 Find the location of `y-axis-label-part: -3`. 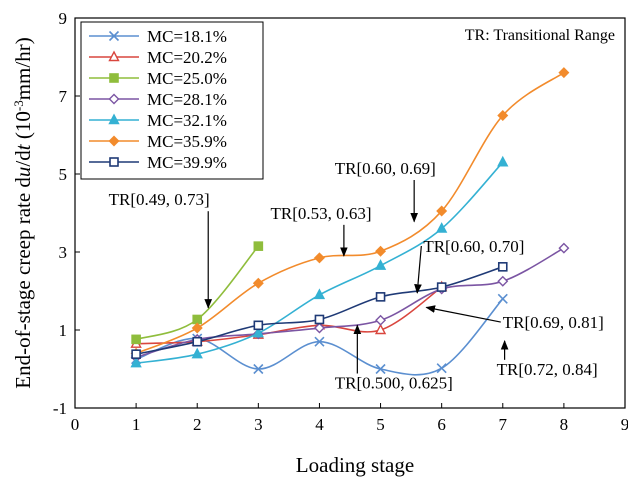

y-axis-label-part: -3 is located at coordinates (18, 105).